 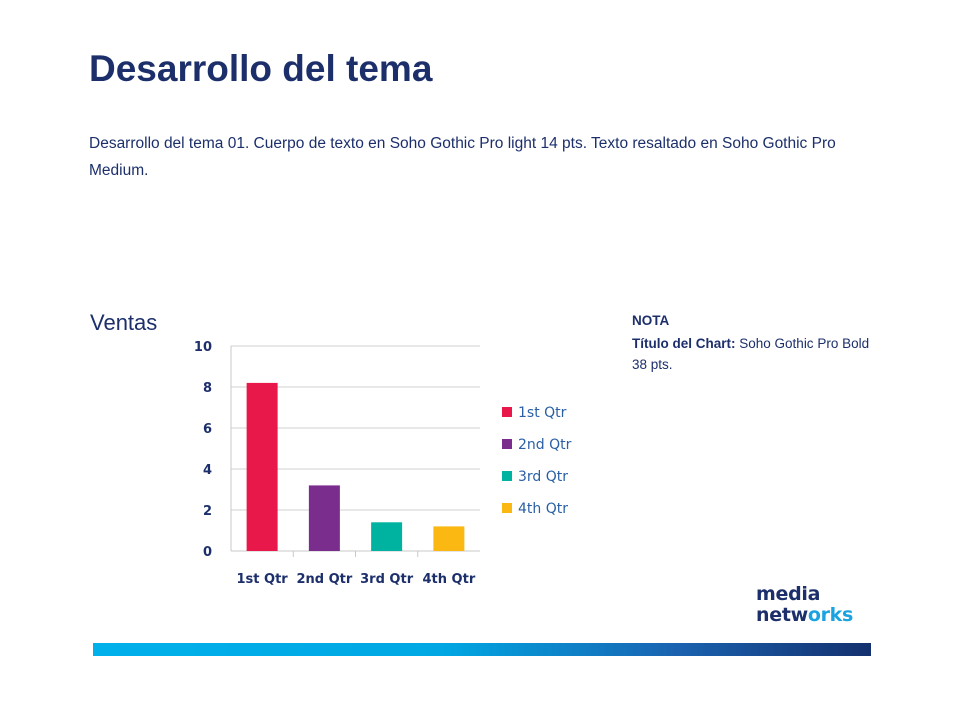 What do you see at coordinates (207, 552) in the screenshot?
I see `y-tick-label: 0` at bounding box center [207, 552].